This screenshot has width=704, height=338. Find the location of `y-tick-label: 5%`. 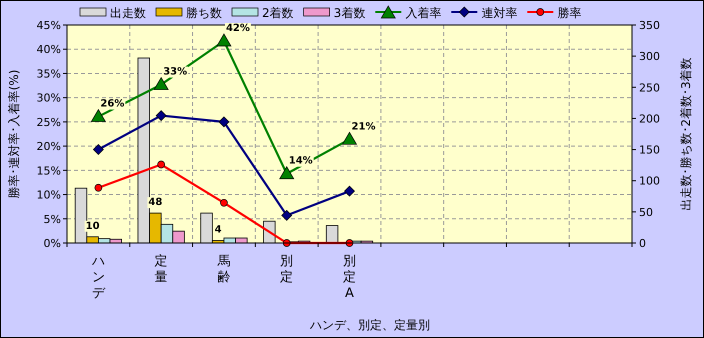

y-tick-label: 5% is located at coordinates (52, 219).